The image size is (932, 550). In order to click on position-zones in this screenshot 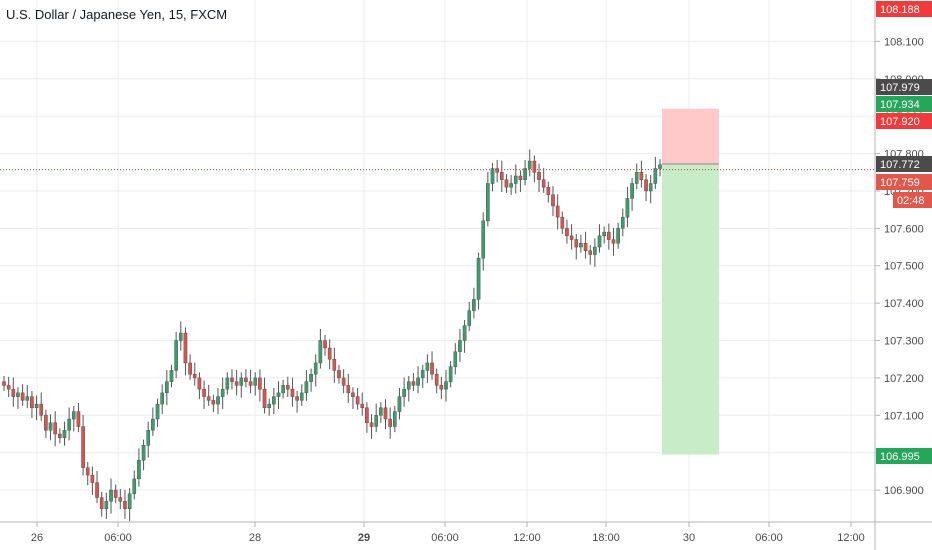, I will do `click(690, 281)`.